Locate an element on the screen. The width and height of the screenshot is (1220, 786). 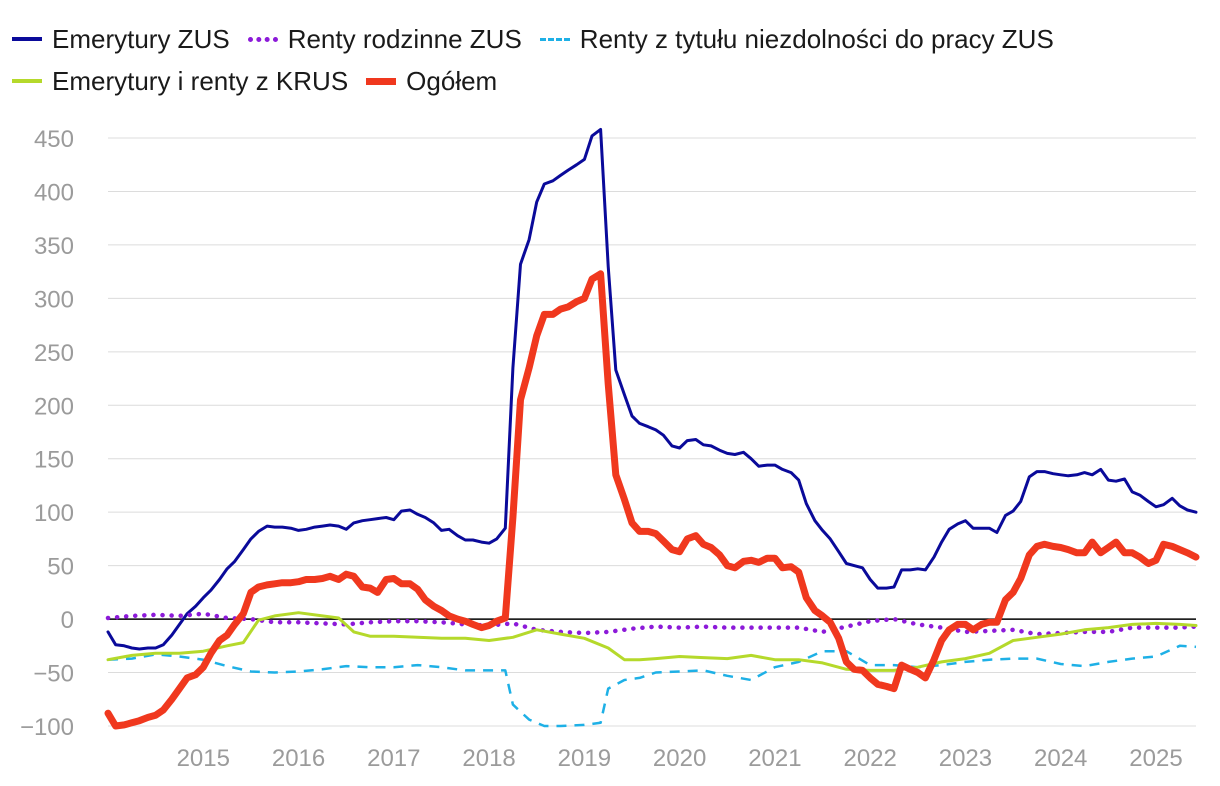
series-line-renty-z-tytu-u-niezdolno-ci-do-pracy-zus is located at coordinates (652, 686).